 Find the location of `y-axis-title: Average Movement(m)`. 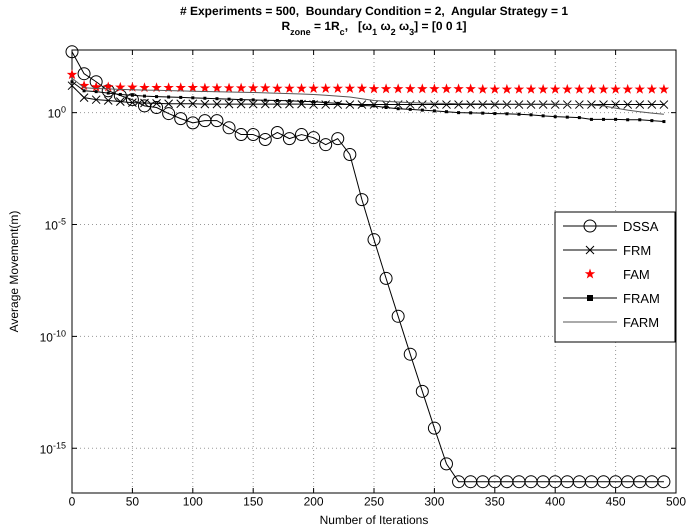

y-axis-title: Average Movement(m) is located at coordinates (14, 271).